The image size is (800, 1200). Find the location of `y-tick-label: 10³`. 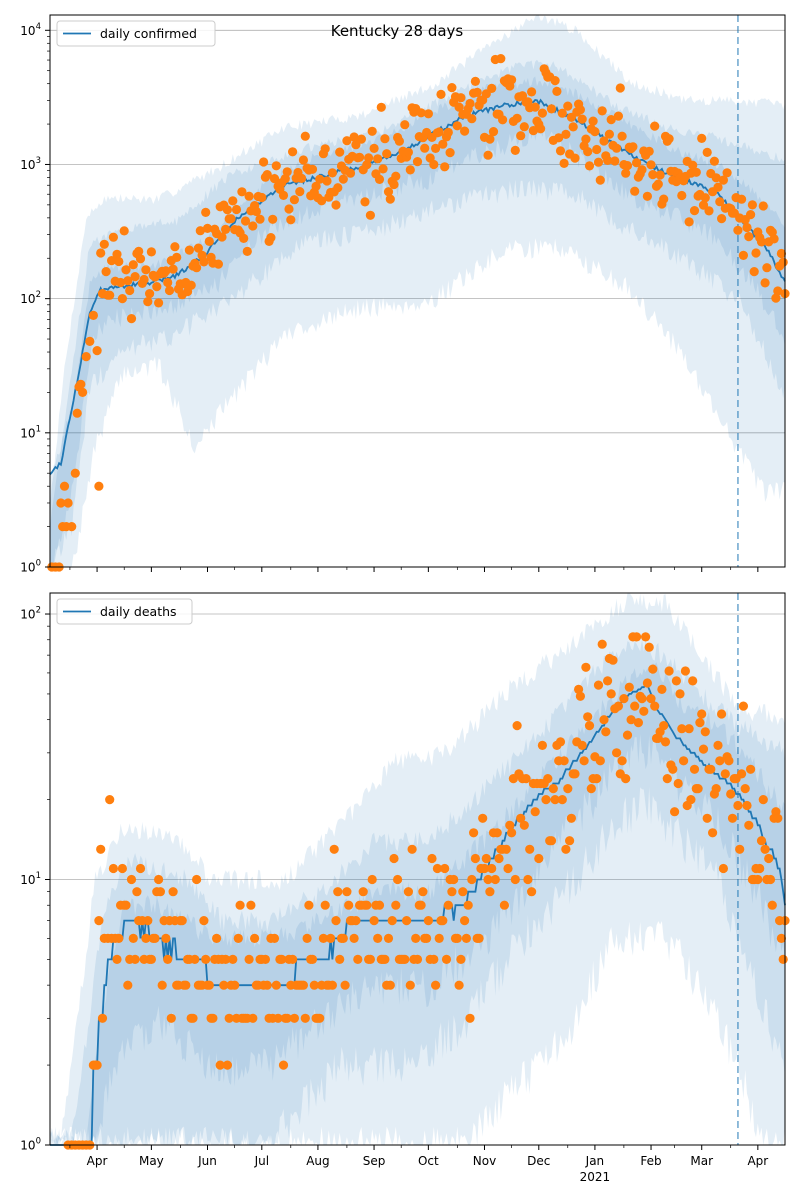

y-tick-label: 10³ is located at coordinates (30, 164).